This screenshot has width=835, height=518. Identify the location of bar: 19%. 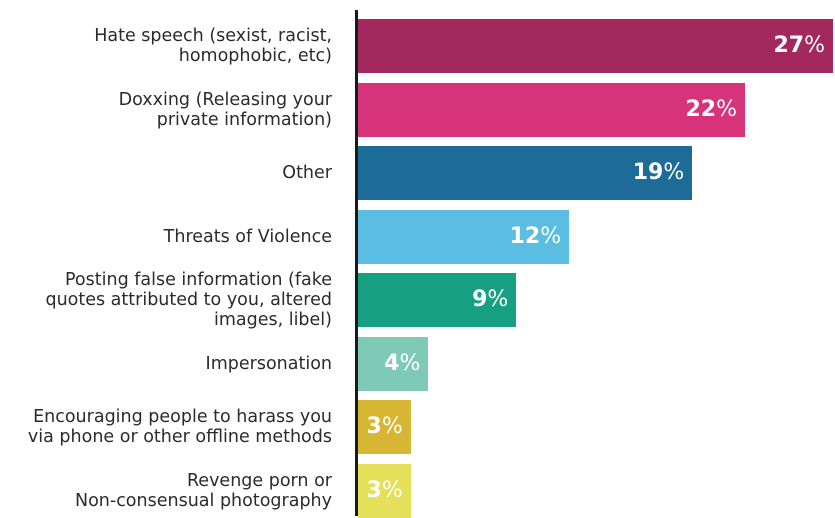
(525, 173).